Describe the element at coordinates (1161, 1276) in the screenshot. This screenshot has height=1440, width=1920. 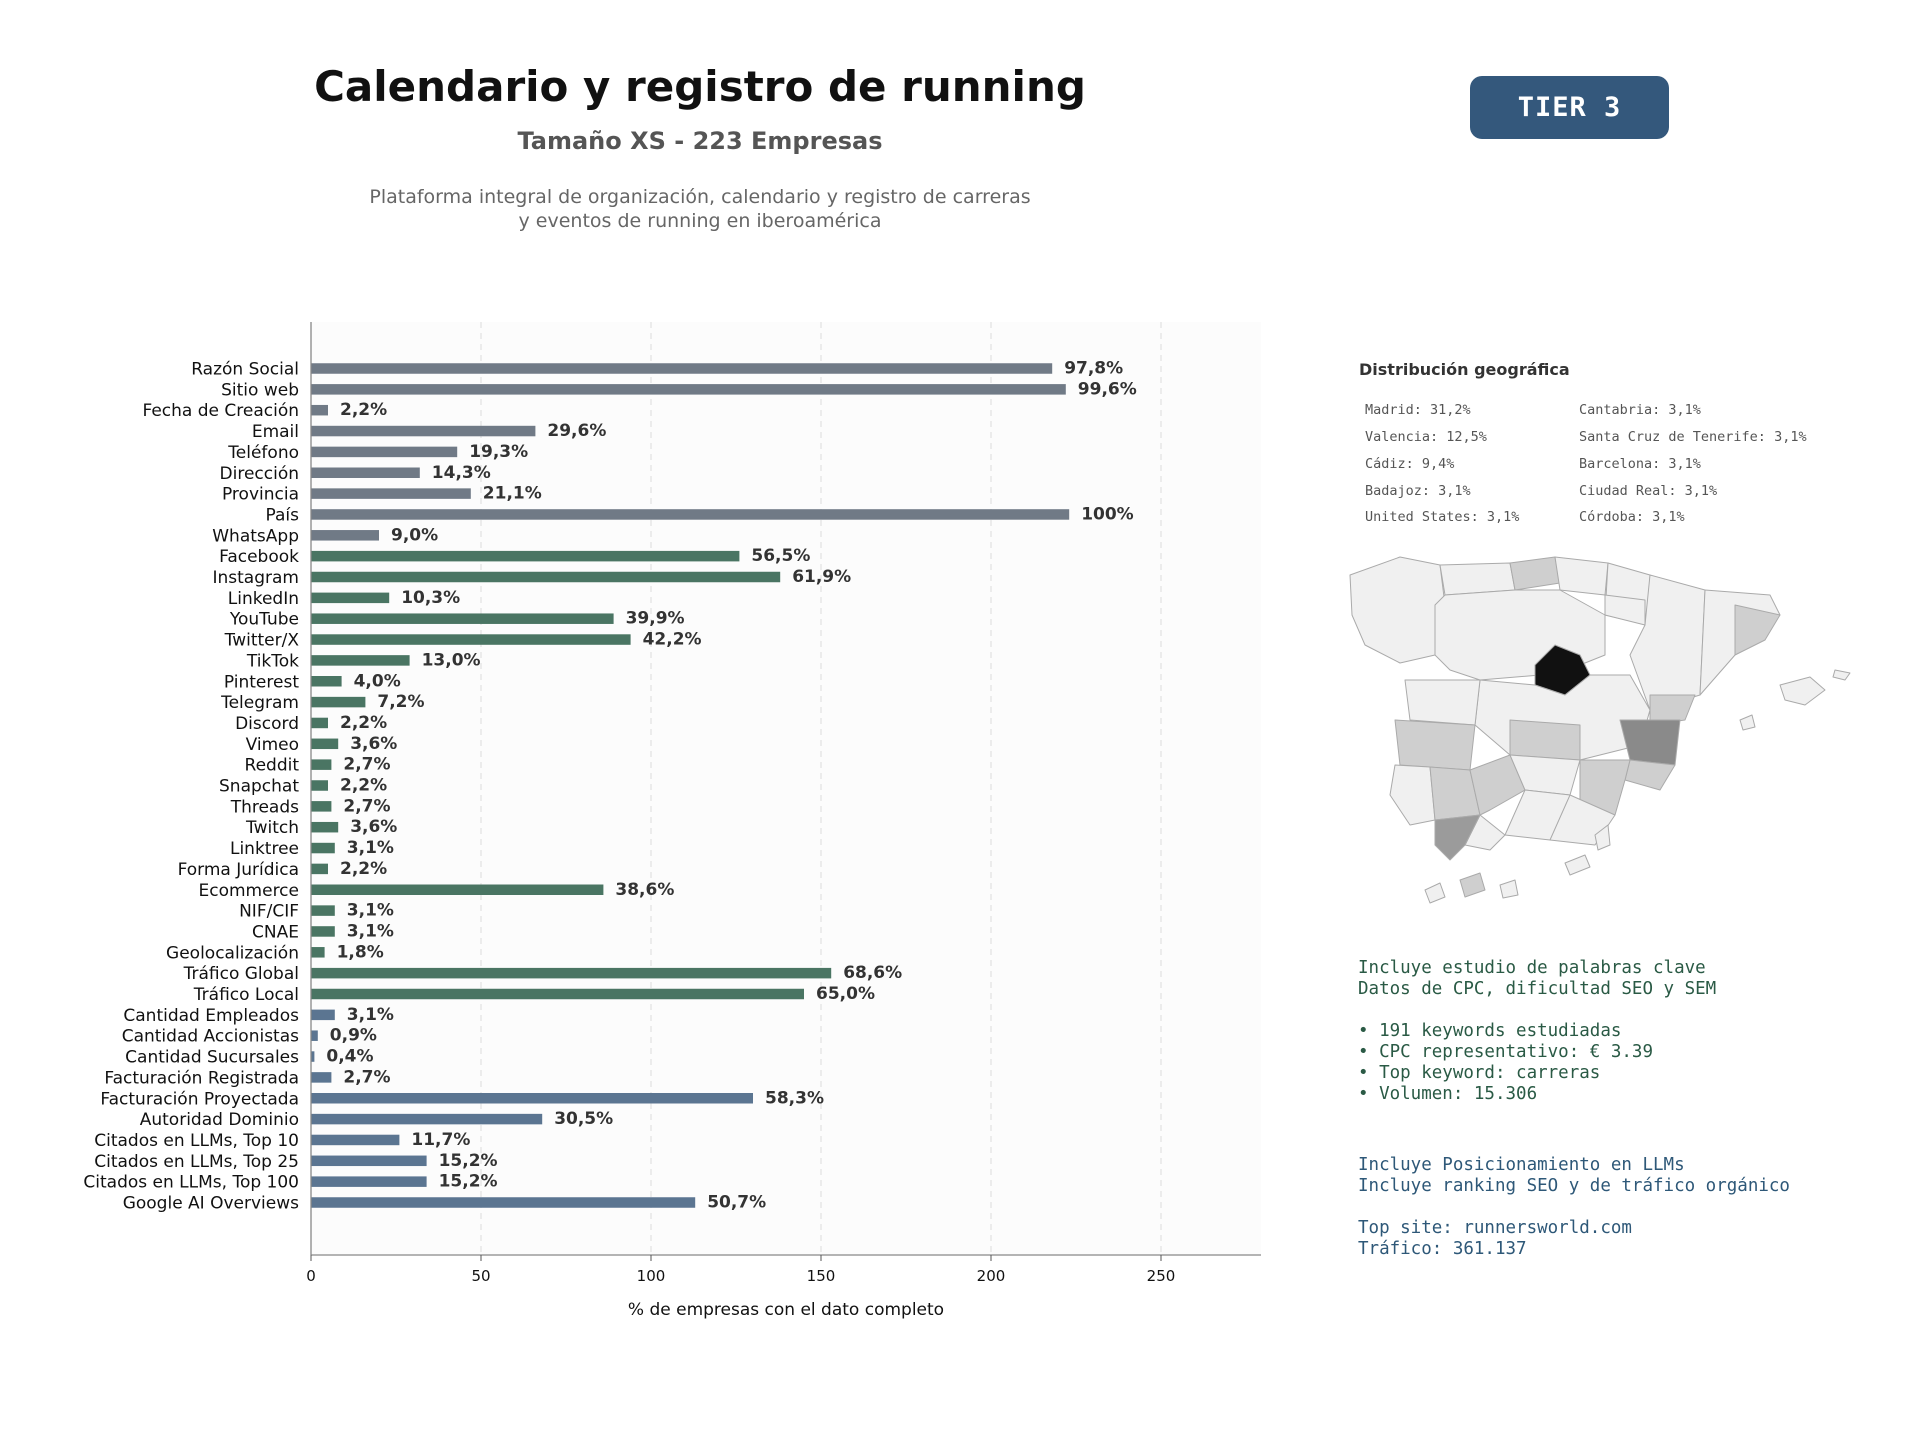
I see `x-tick-label: 250` at that location.